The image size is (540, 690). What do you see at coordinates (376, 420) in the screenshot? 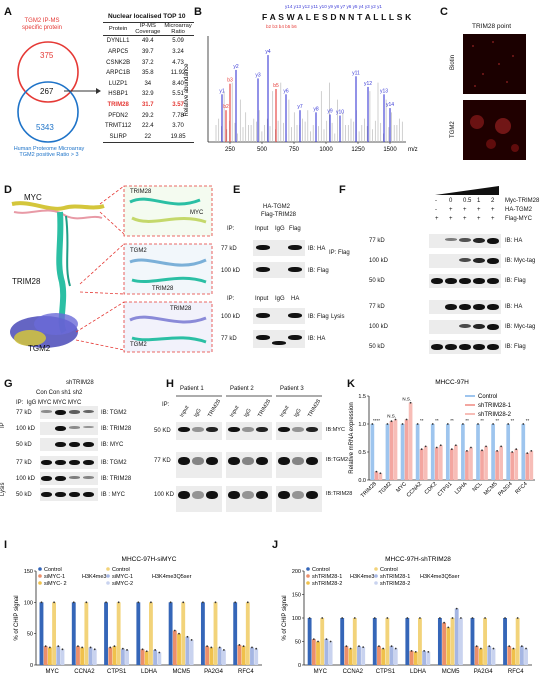
I see `significance-mark: ****` at bounding box center [376, 420].